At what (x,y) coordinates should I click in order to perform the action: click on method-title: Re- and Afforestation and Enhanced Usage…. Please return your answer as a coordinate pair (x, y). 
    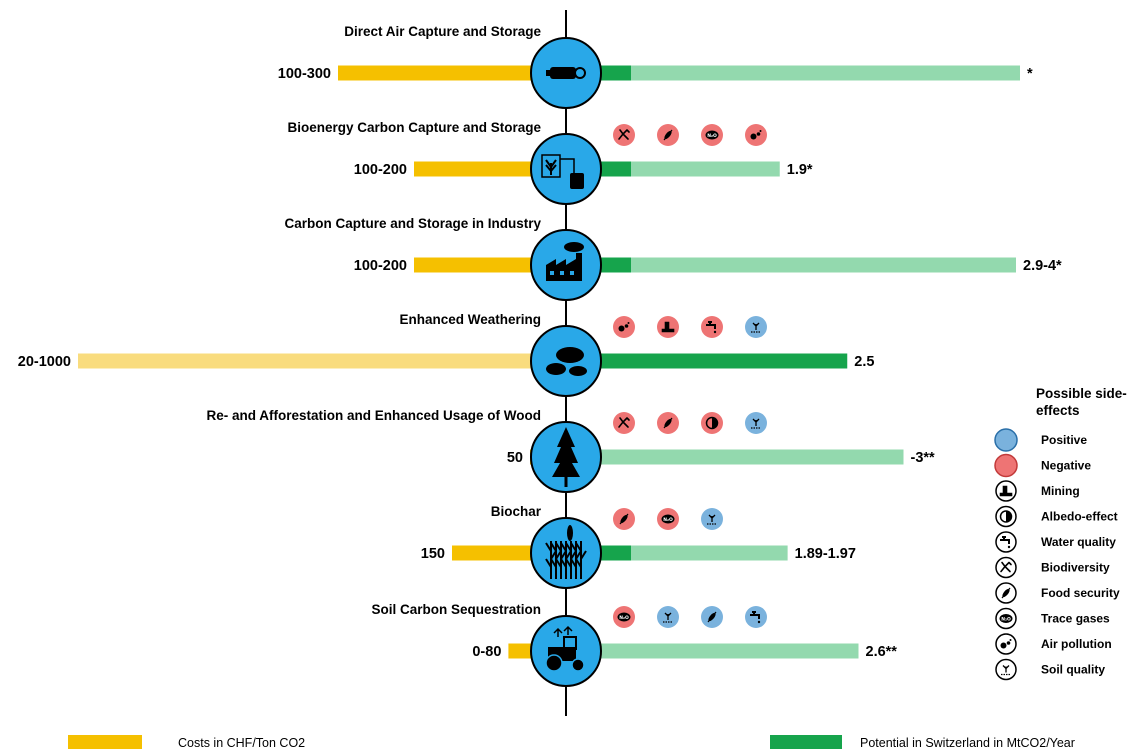
    Looking at the image, I should click on (373, 415).